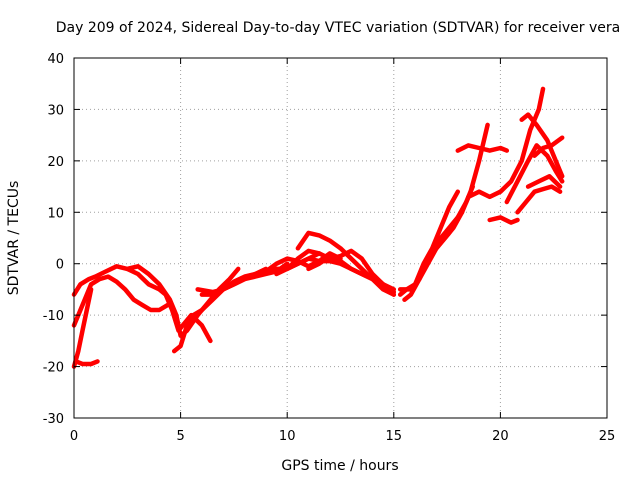 This screenshot has height=480, width=640. Describe the element at coordinates (287, 436) in the screenshot. I see `x-tick-label: 10` at that location.